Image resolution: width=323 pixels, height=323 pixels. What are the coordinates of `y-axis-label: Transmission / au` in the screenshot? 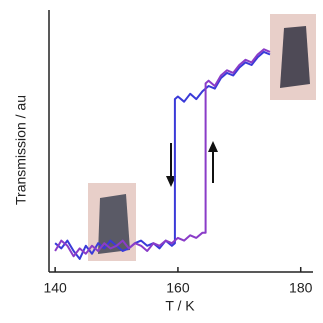 It's located at (21, 150).